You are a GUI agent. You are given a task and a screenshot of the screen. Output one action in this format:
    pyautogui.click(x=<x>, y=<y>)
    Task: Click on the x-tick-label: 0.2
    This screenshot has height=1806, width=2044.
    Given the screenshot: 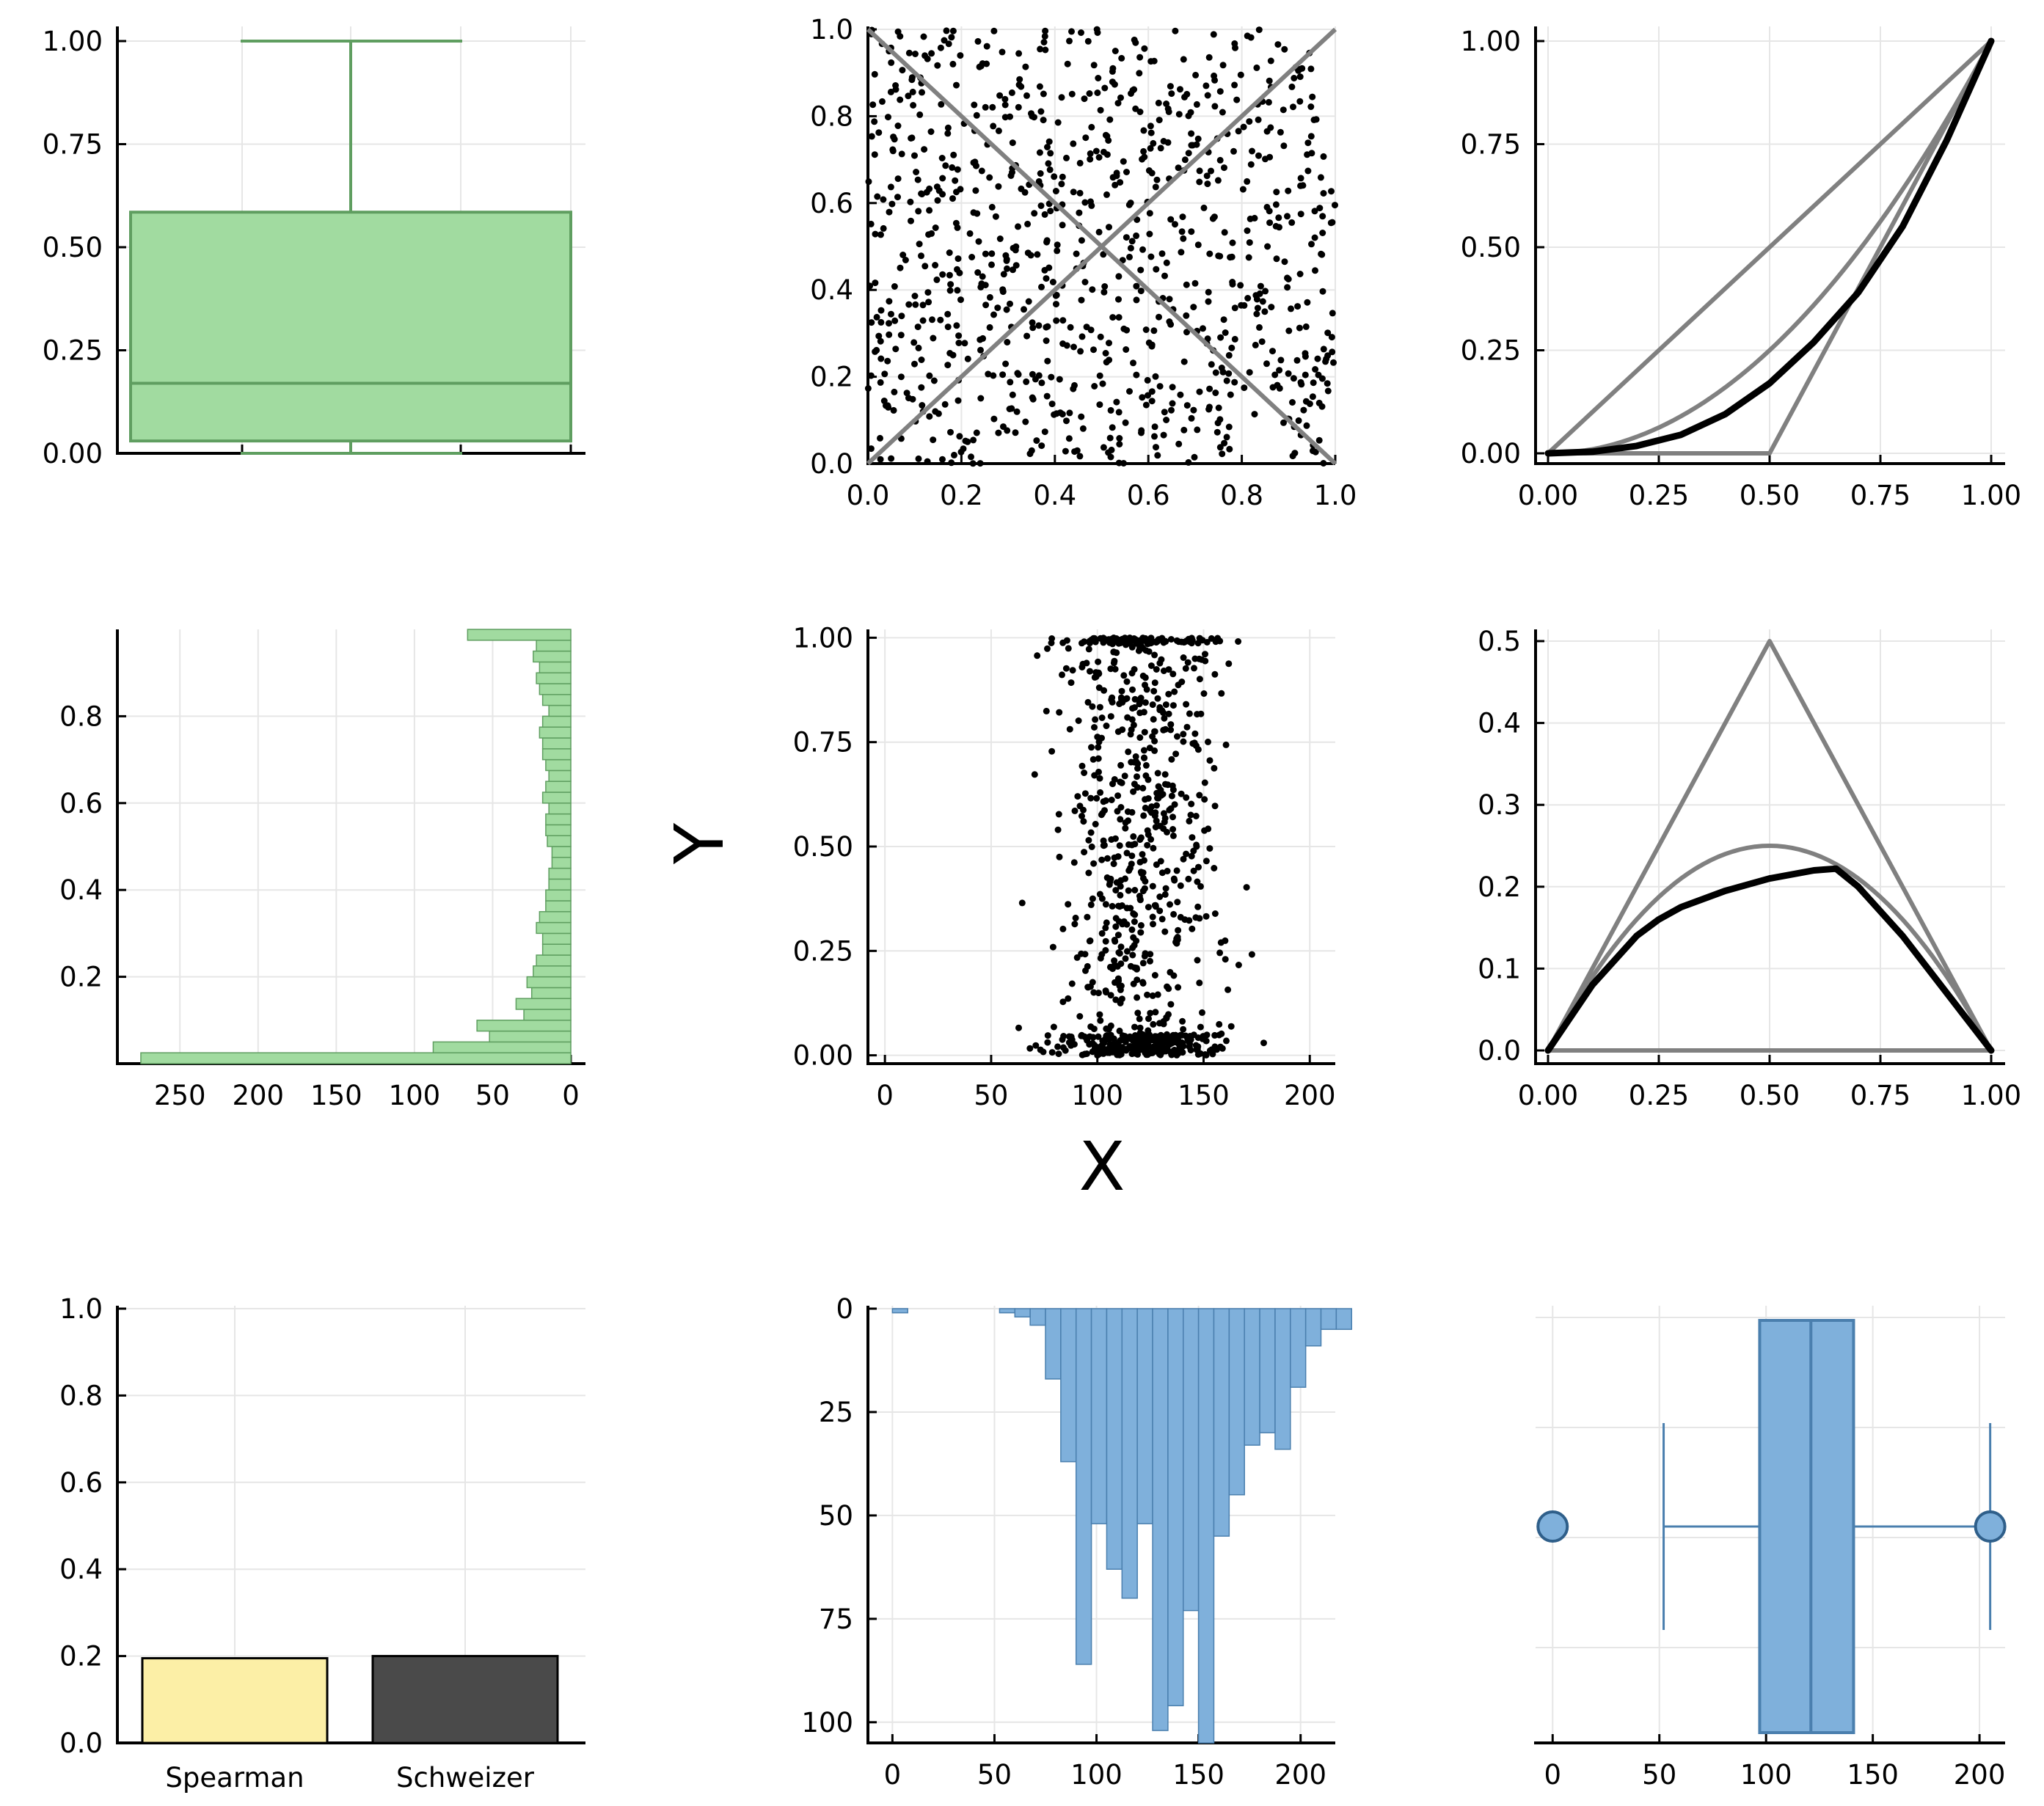 What is the action you would take?
    pyautogui.click(x=961, y=496)
    